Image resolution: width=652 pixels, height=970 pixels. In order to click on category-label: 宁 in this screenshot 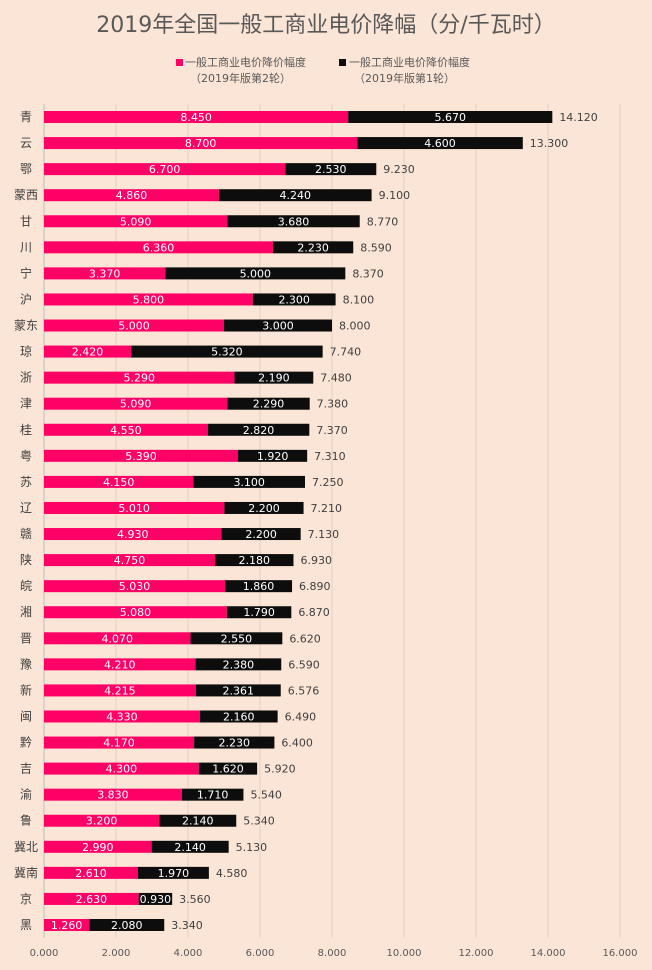, I will do `click(26, 272)`.